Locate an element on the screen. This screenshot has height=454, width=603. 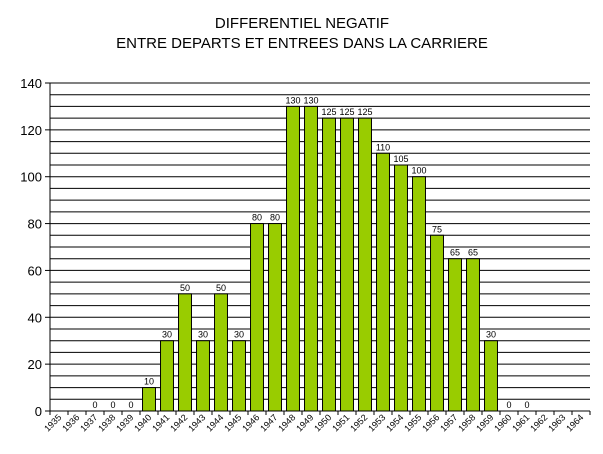
y-tick-label: 100 is located at coordinates (31, 177).